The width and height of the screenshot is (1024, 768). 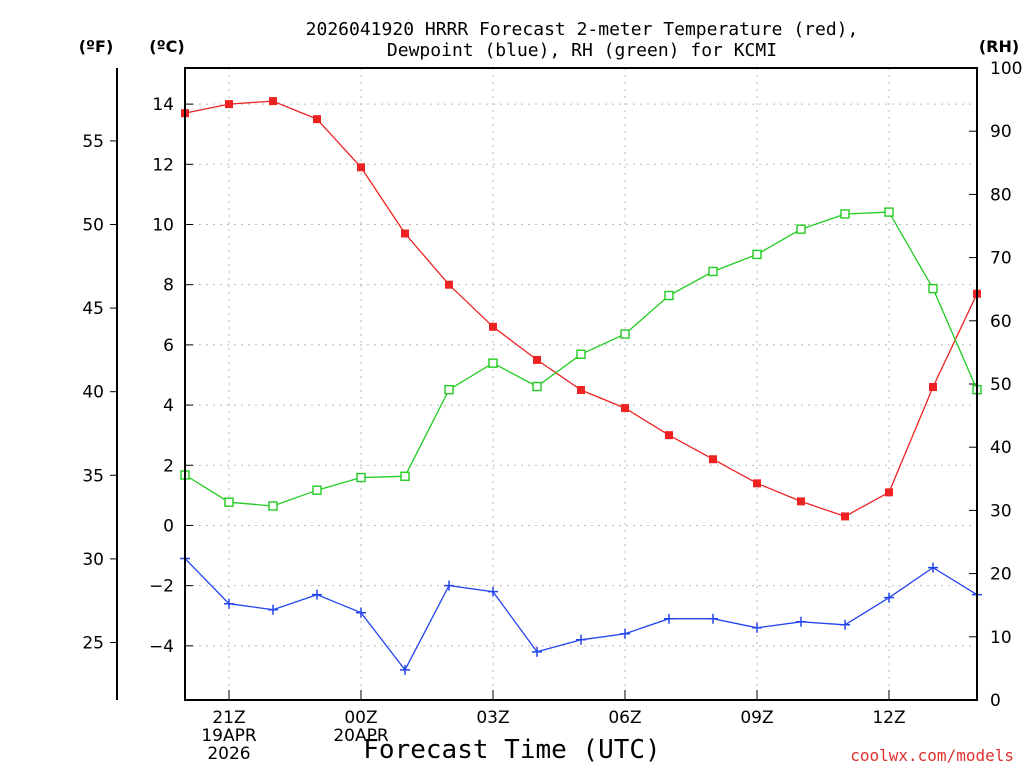 What do you see at coordinates (163, 225) in the screenshot?
I see `celsius-tick-label: 10` at bounding box center [163, 225].